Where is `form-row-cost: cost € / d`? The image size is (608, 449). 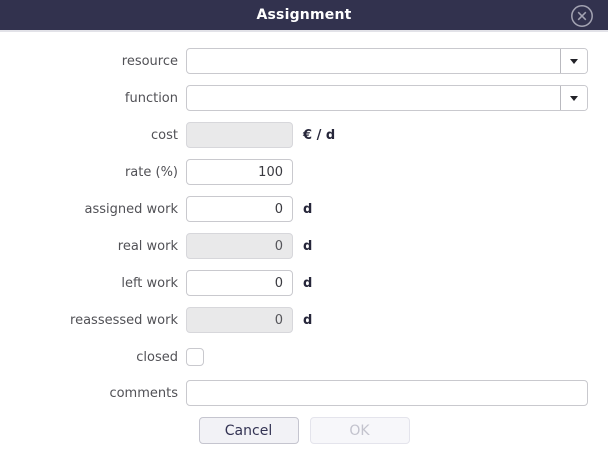 form-row-cost: cost € / d is located at coordinates (304, 135).